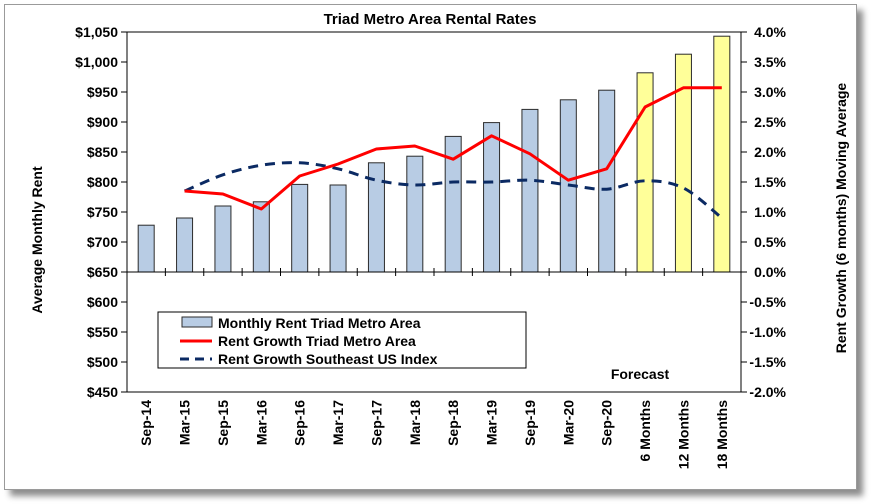 This screenshot has height=504, width=871. What do you see at coordinates (328, 359) in the screenshot?
I see `legend-label-southeast-growth: Rent Growth Southeast US Index` at bounding box center [328, 359].